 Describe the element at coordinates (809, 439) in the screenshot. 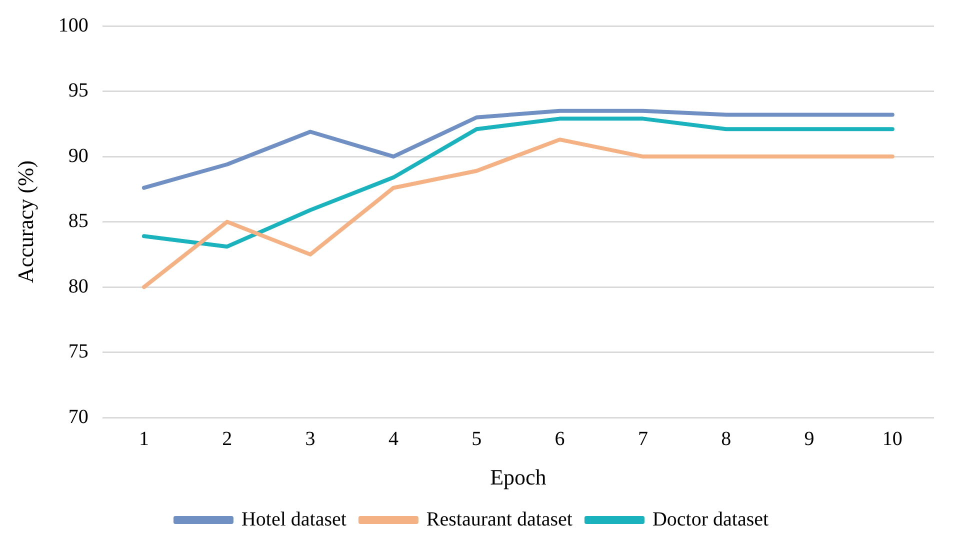

I see `x-tick-label: 9` at that location.